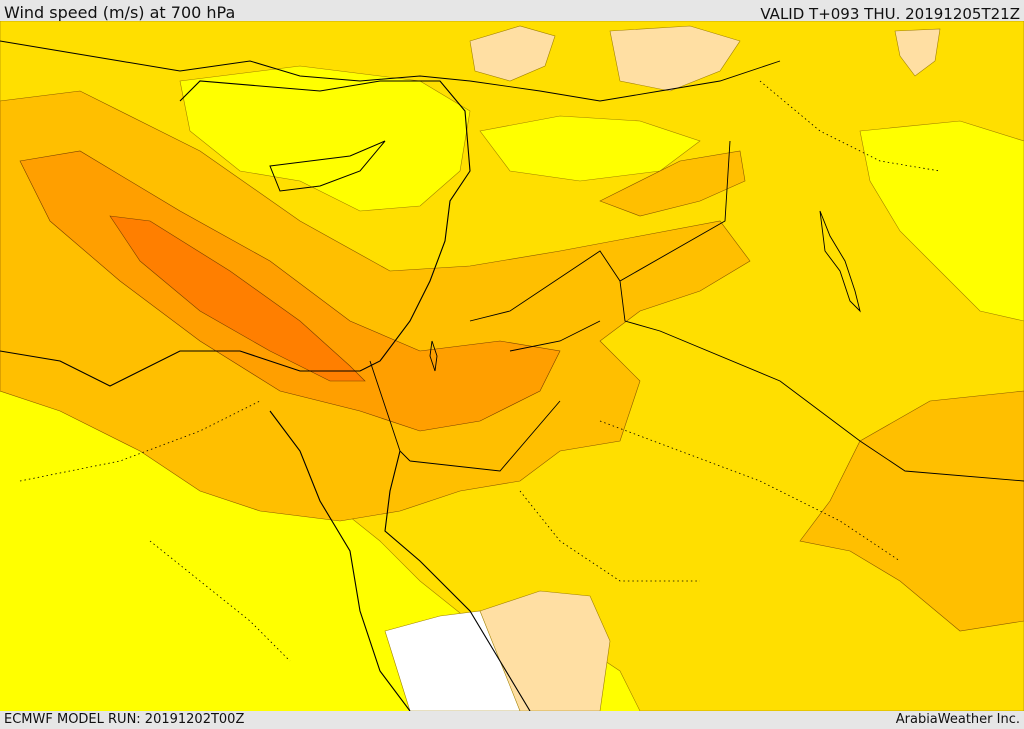  Describe the element at coordinates (400, 560) in the screenshot. I see `coastline-red-sea` at that location.